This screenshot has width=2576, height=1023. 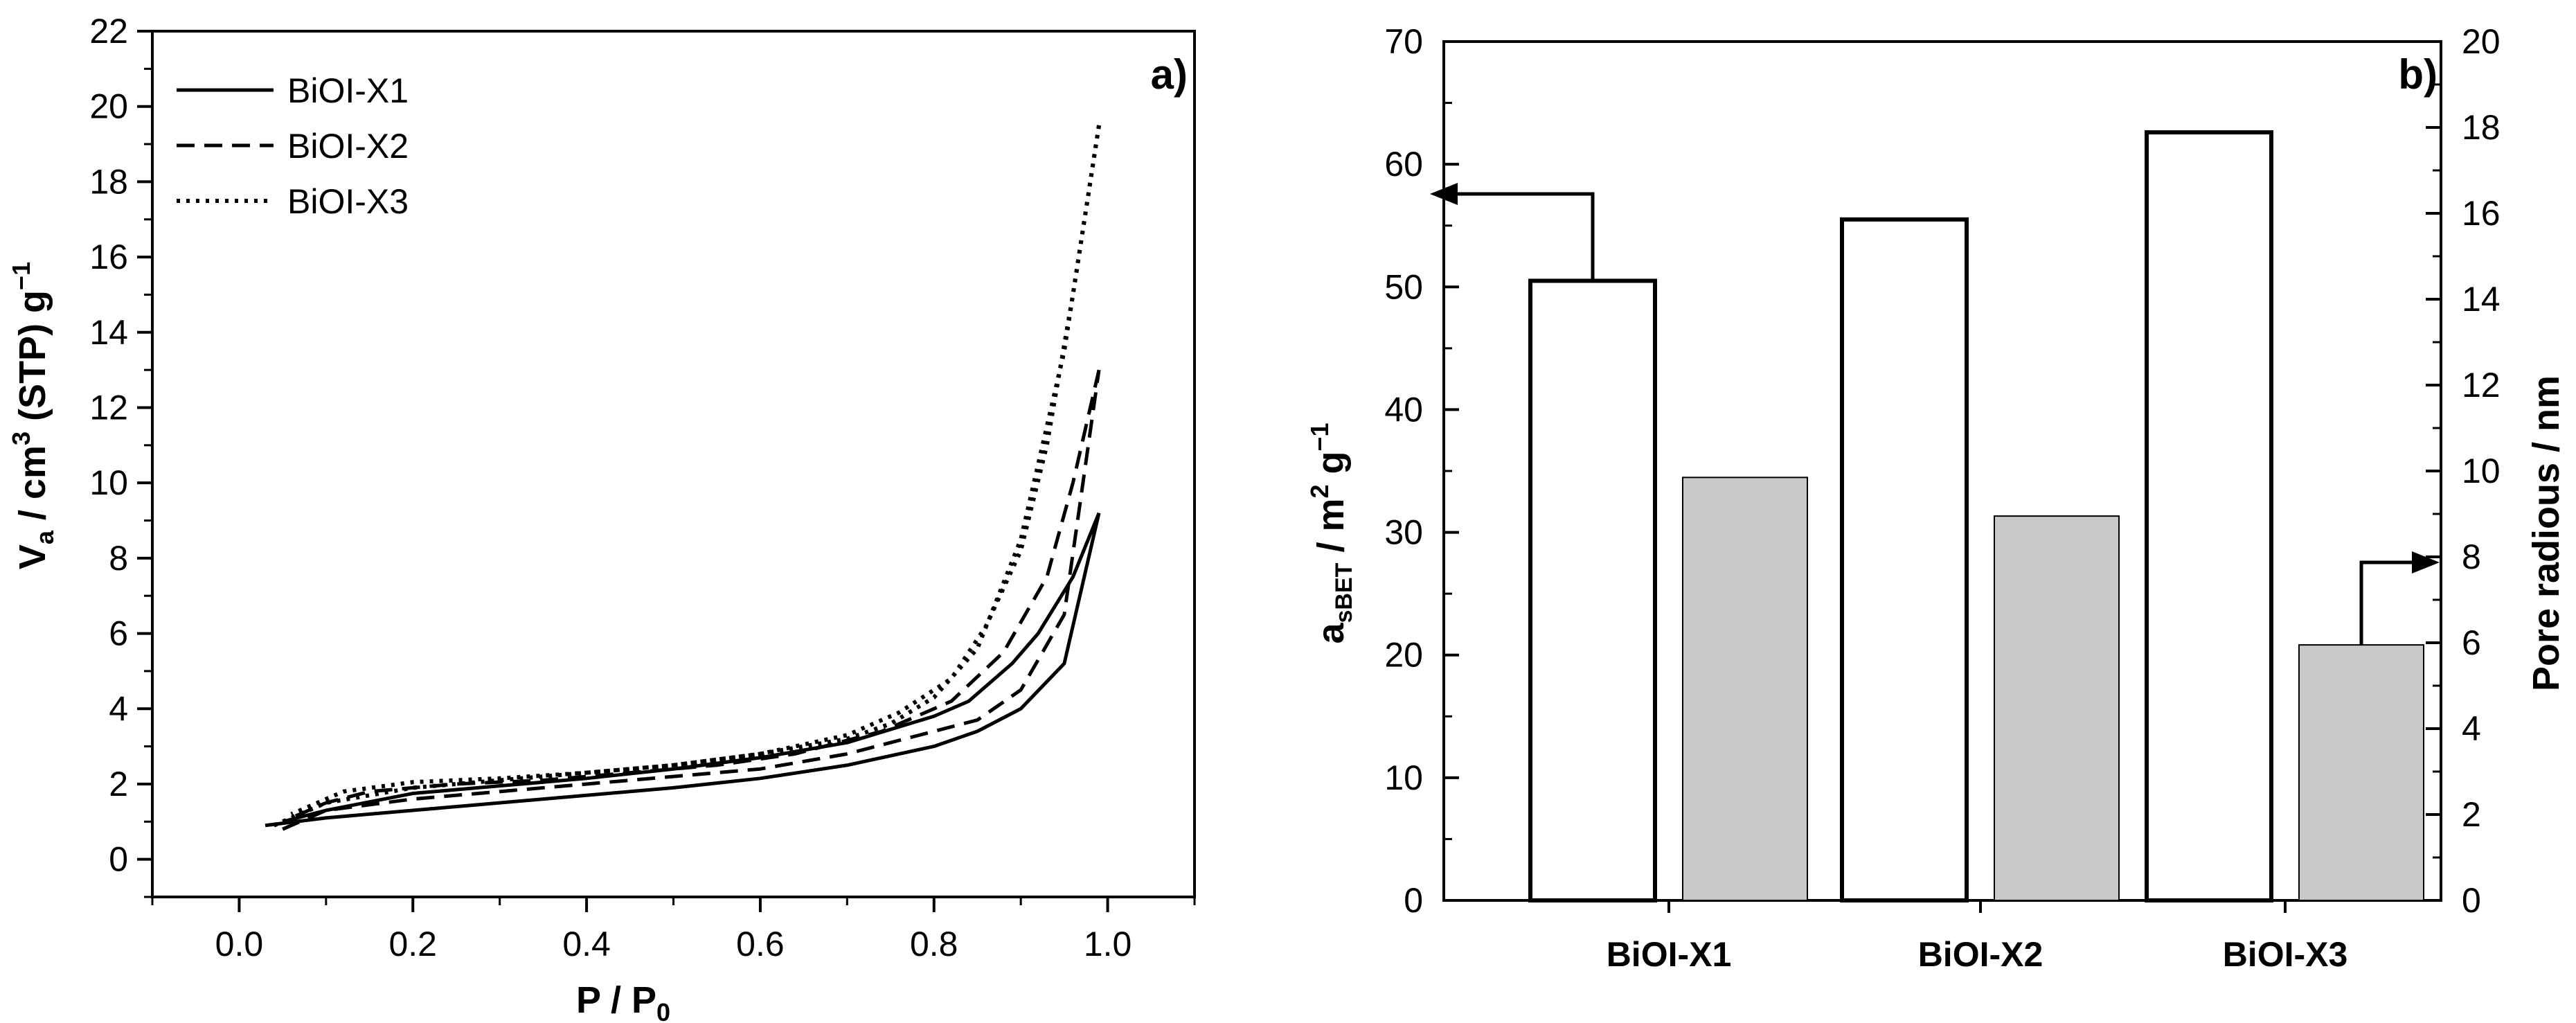 I want to click on y-tick-label-a: 0, so click(x=118, y=859).